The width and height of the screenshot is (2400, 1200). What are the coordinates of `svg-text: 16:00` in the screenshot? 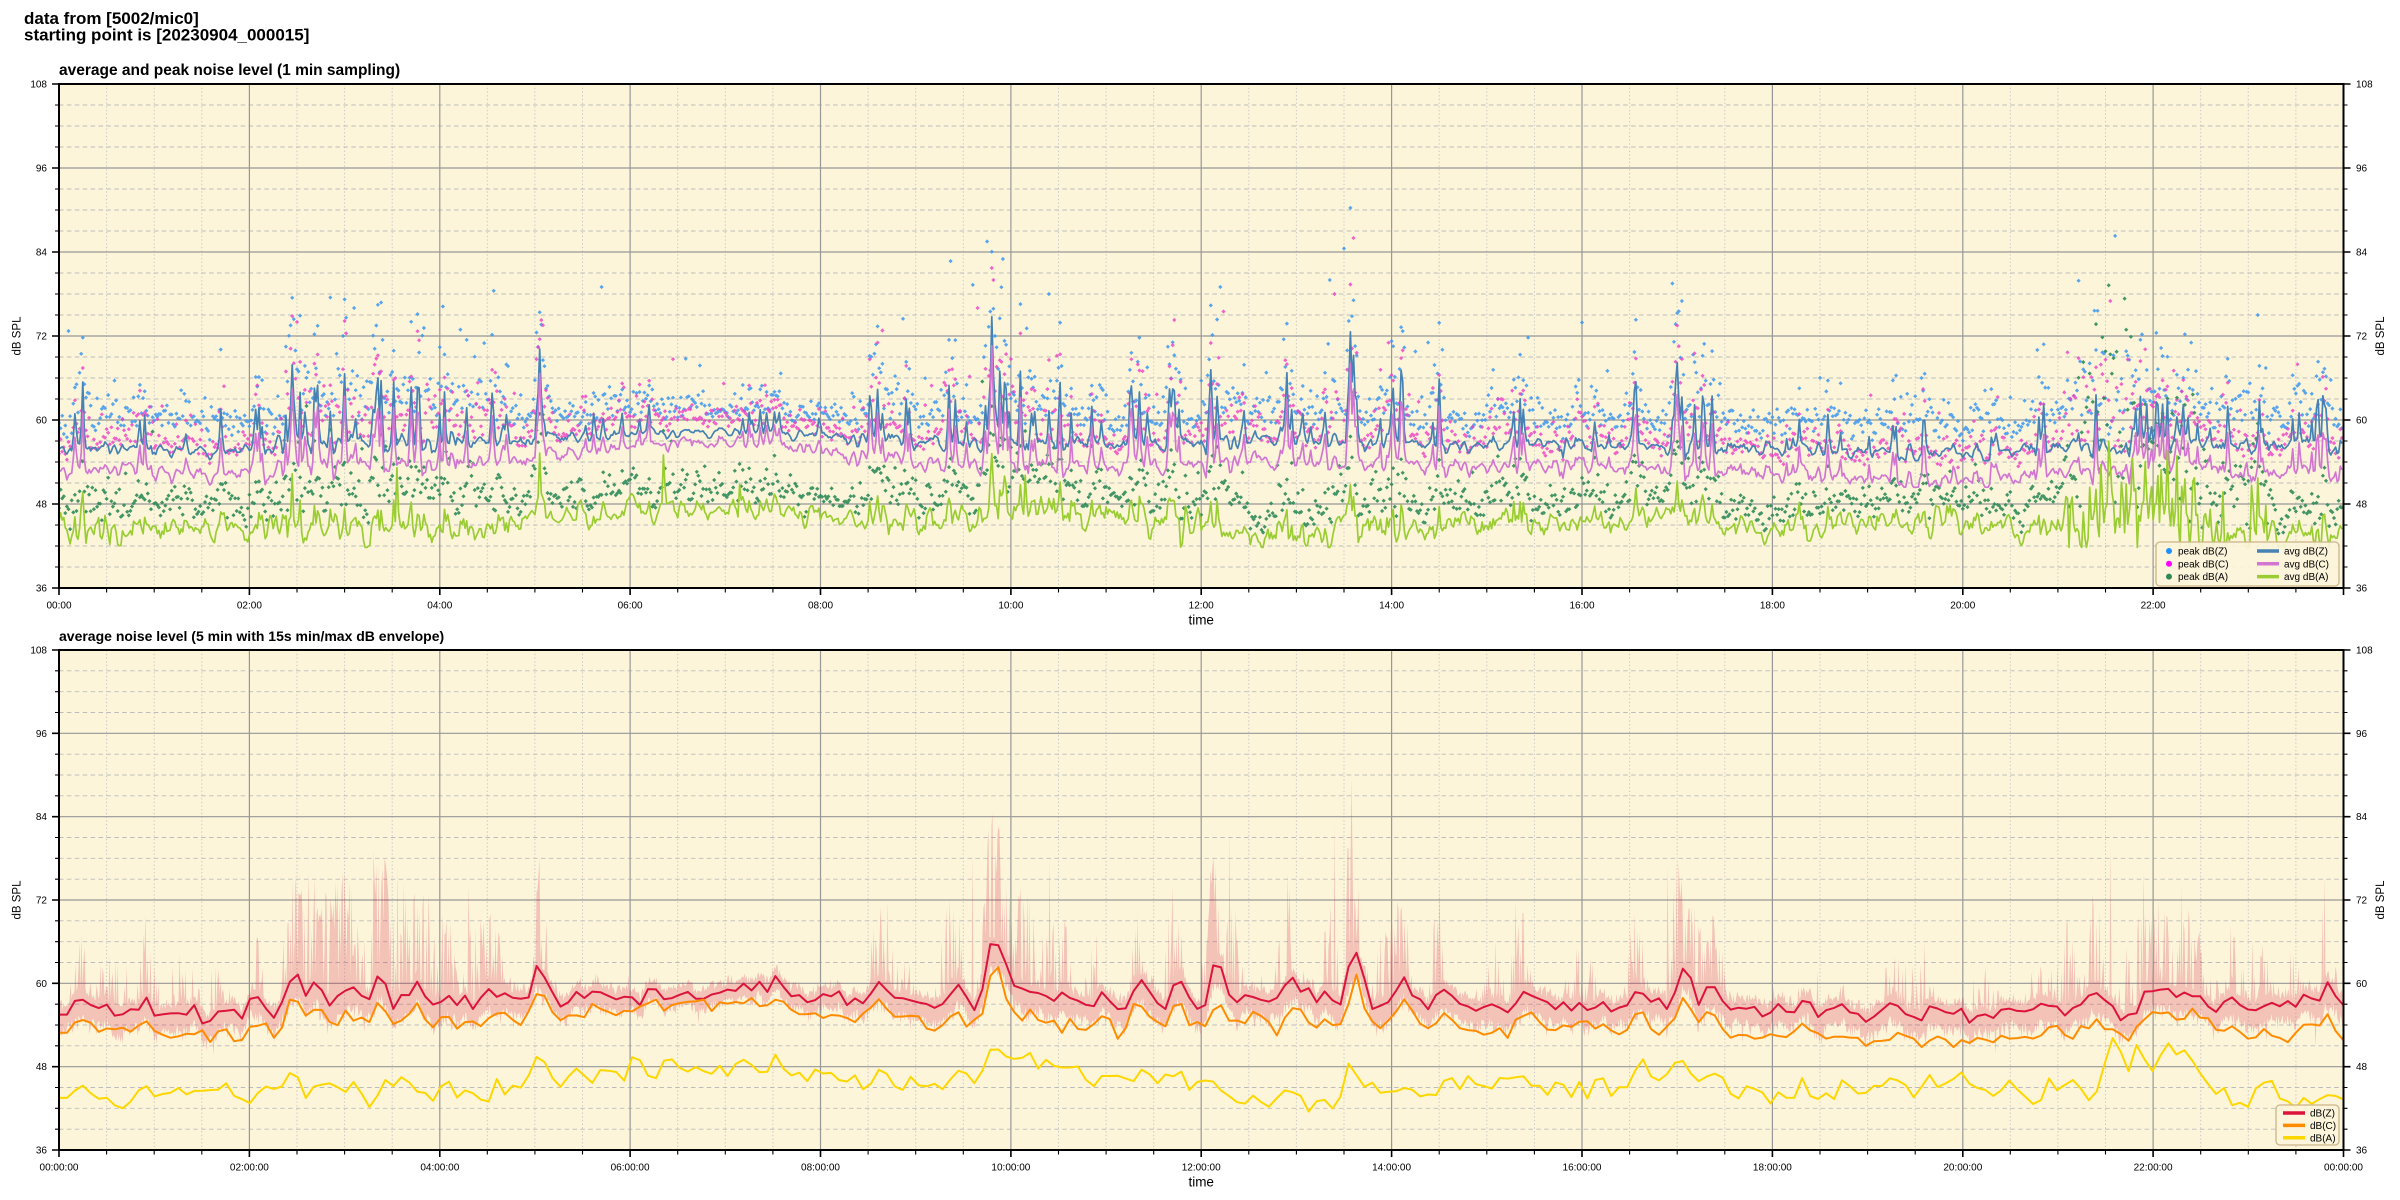 It's located at (1581, 606).